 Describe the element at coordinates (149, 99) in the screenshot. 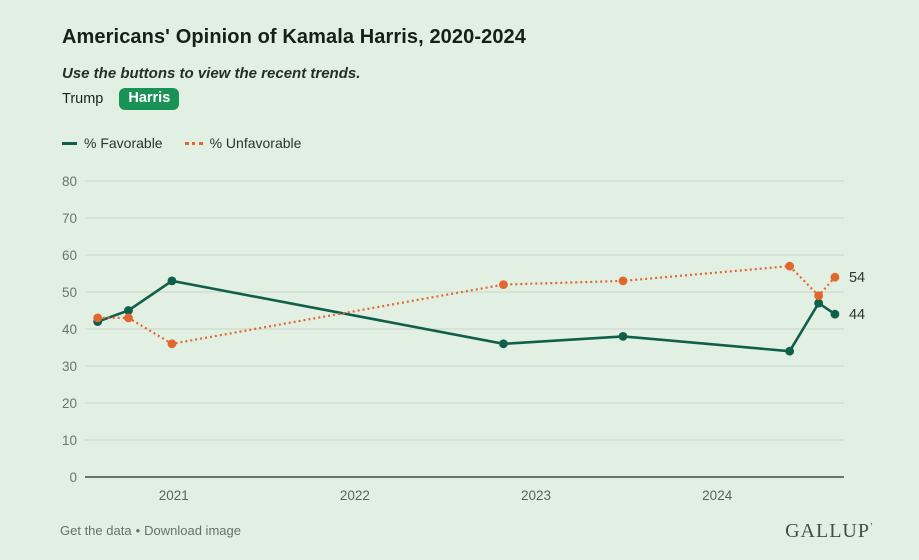

I see `harris-button: Harris` at that location.